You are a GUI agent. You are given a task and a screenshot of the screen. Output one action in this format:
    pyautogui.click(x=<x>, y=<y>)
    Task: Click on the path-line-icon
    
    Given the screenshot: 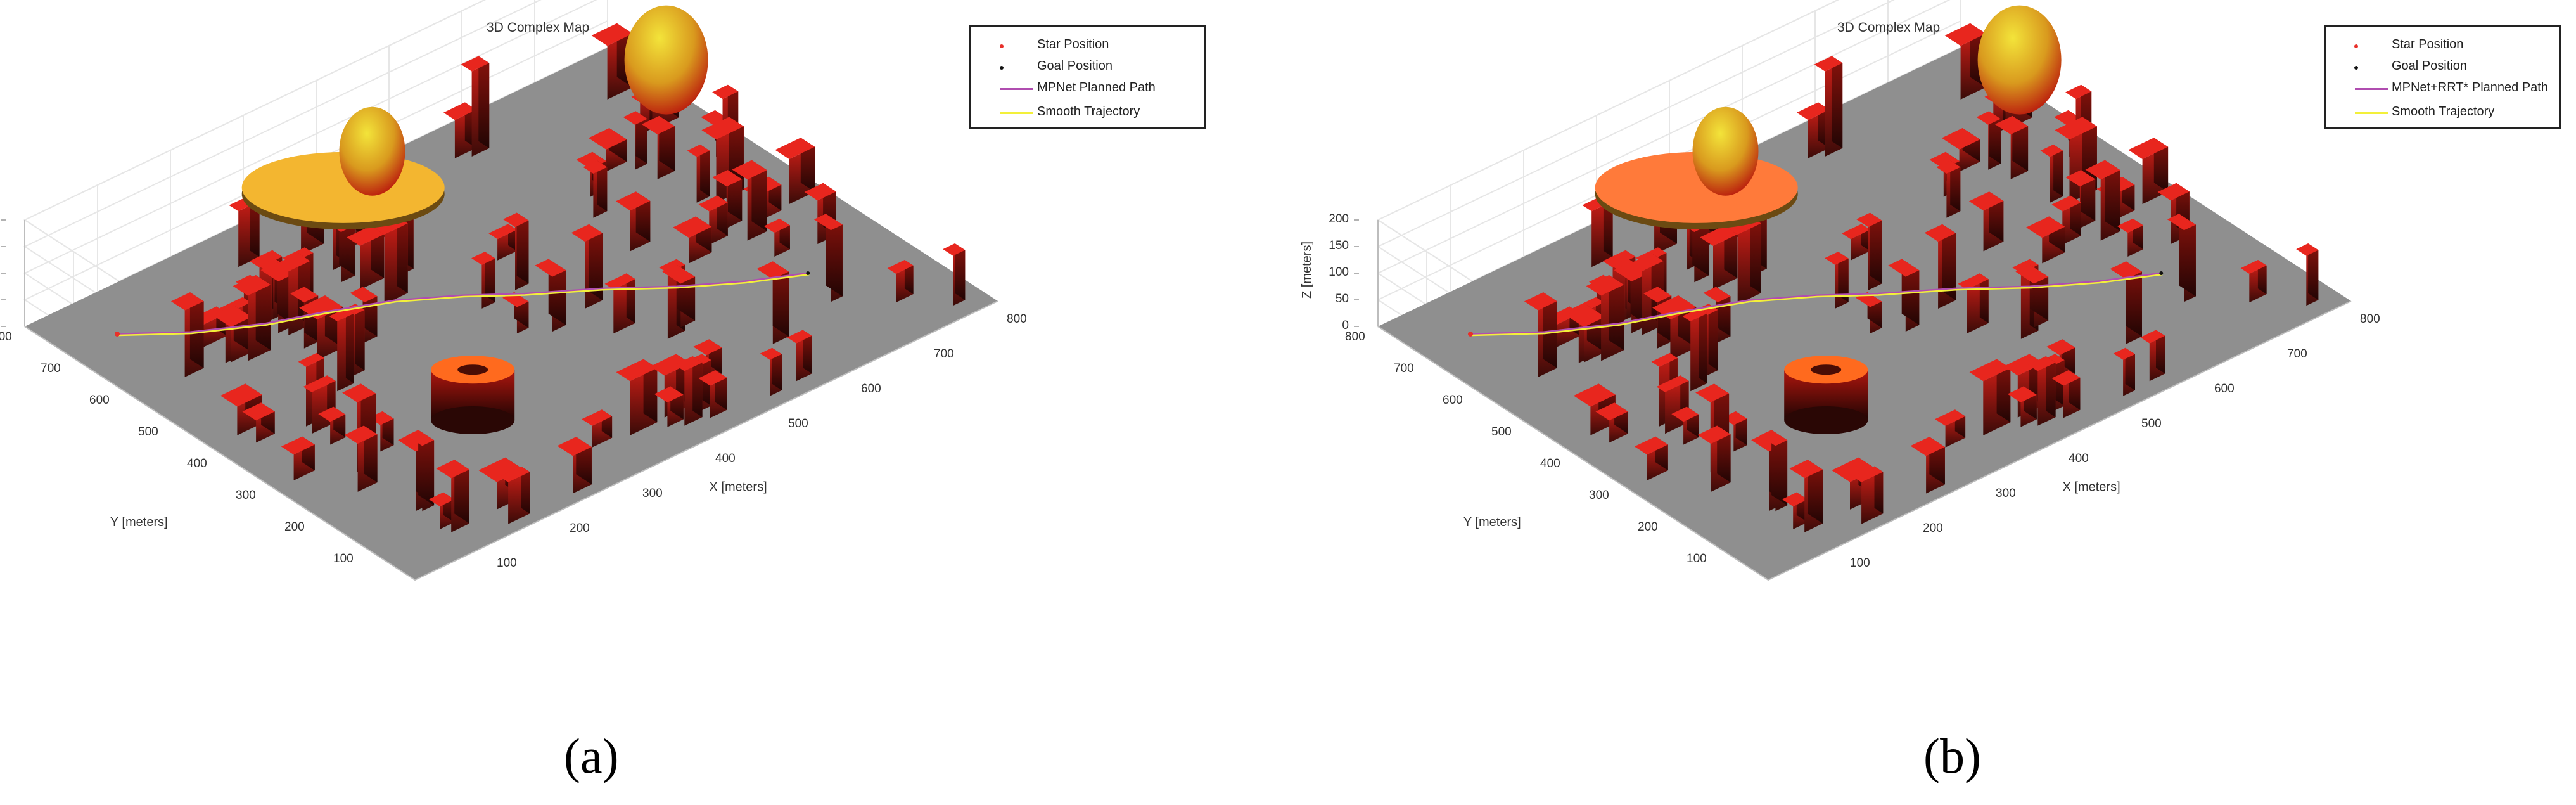 What is the action you would take?
    pyautogui.click(x=2371, y=89)
    